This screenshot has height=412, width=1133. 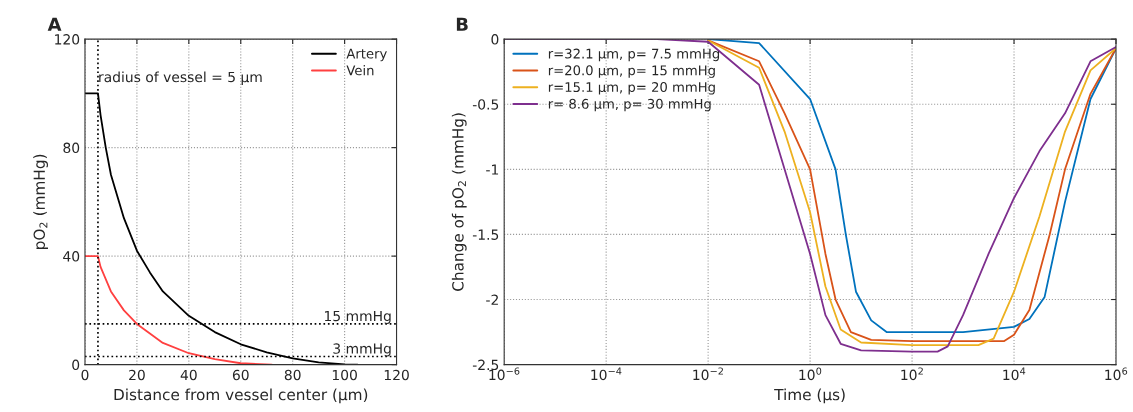 What do you see at coordinates (606, 374) in the screenshot?
I see `x-tick-label: 10$^{−4}$` at bounding box center [606, 374].